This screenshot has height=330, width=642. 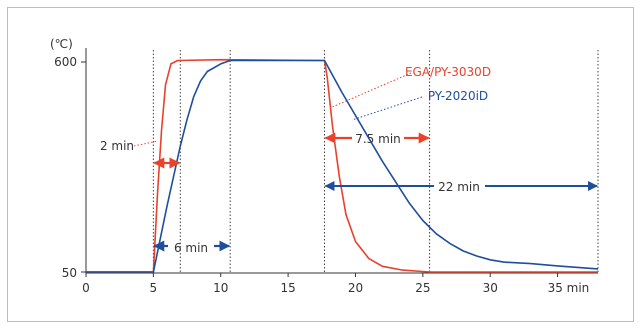 I want to click on x-tick-label-35-min: 35 min, so click(x=569, y=288).